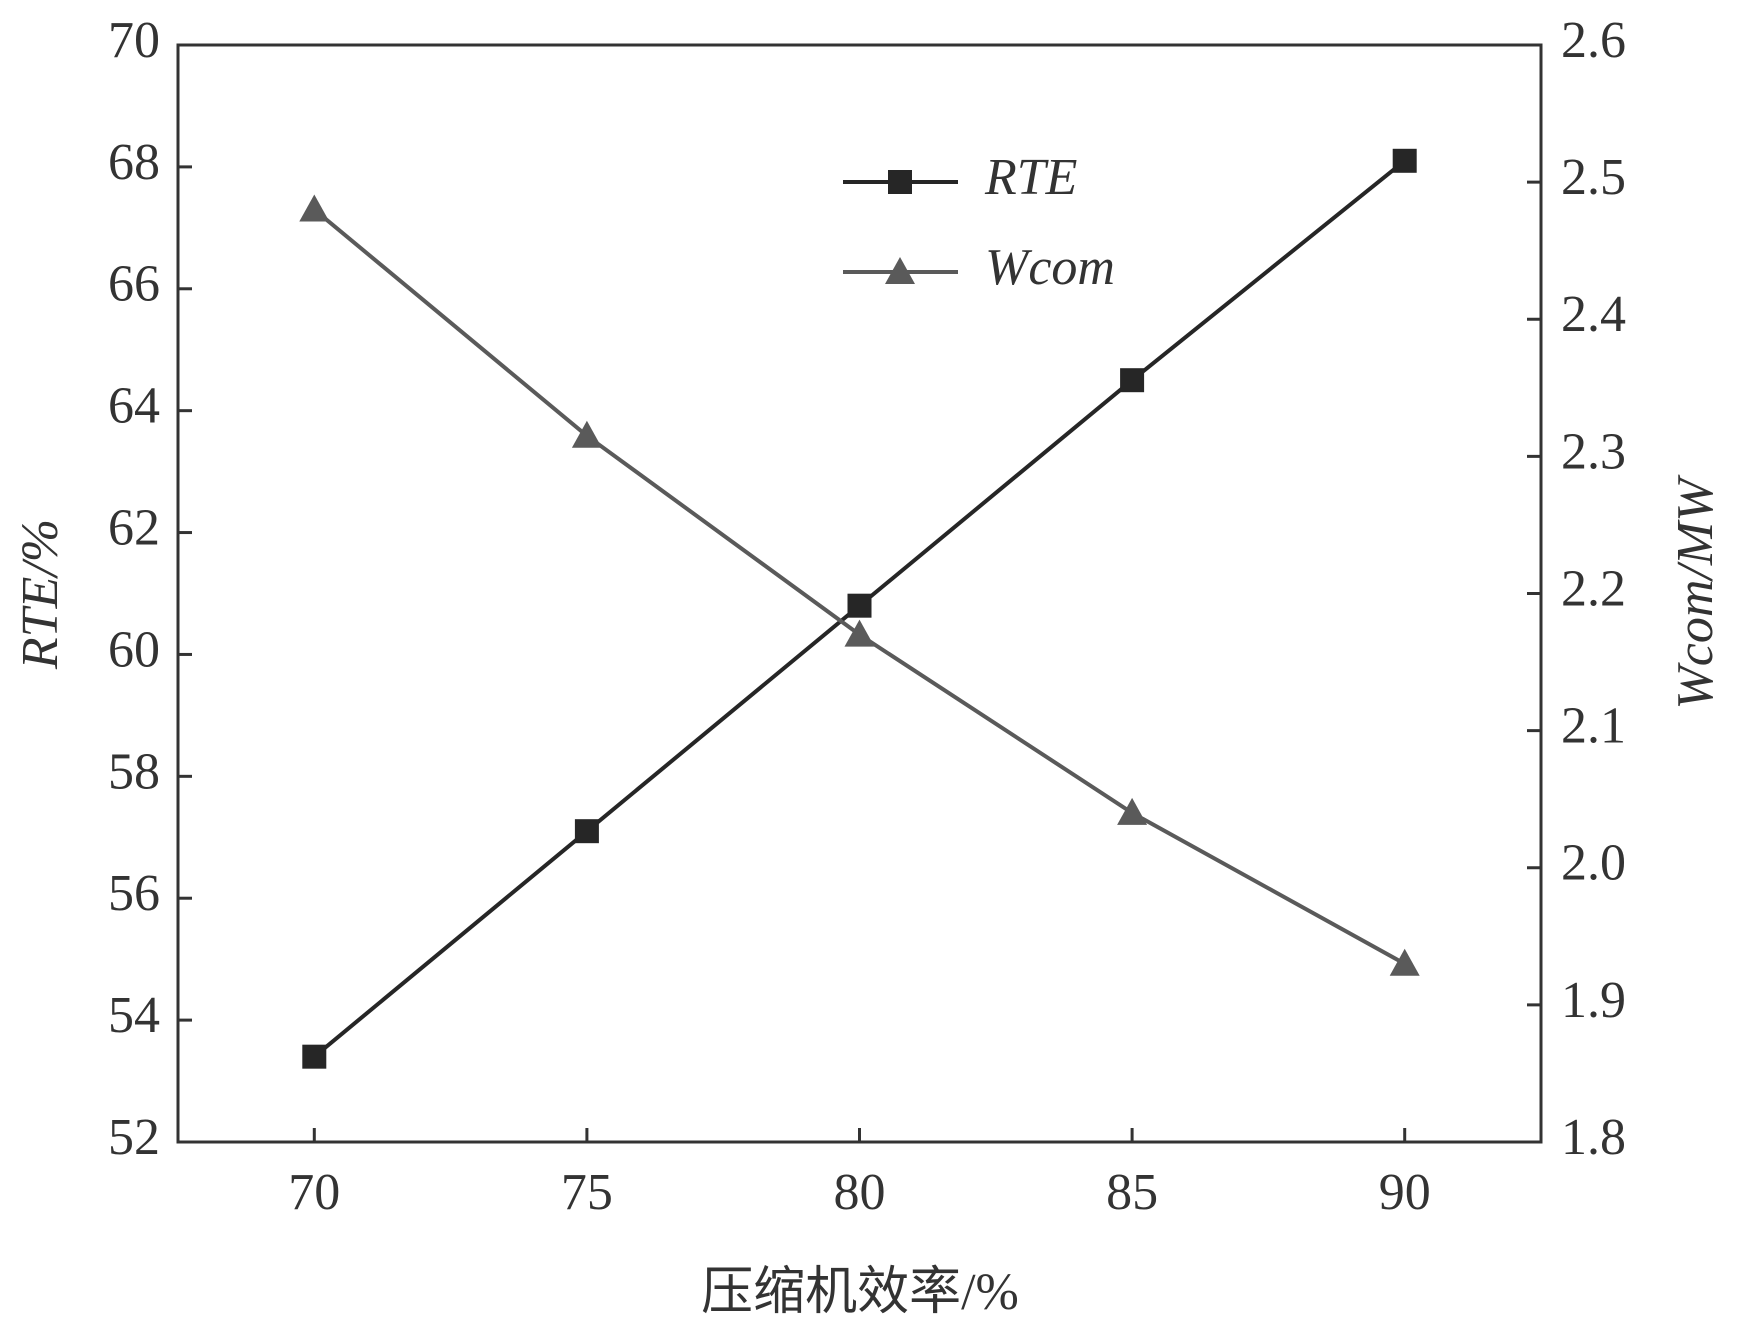  What do you see at coordinates (134, 1137) in the screenshot?
I see `y-tick-label: 52` at bounding box center [134, 1137].